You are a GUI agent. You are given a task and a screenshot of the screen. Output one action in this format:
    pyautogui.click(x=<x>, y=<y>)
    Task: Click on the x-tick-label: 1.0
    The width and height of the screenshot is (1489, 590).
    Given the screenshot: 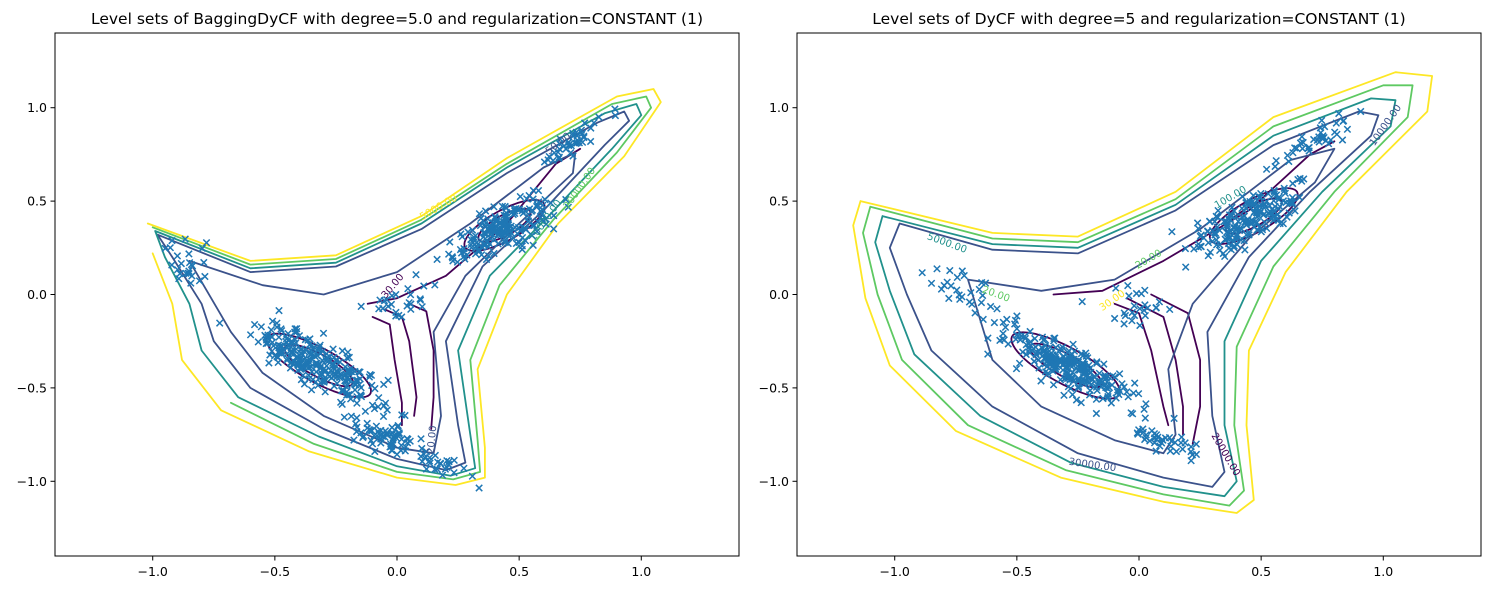 What is the action you would take?
    pyautogui.click(x=641, y=571)
    